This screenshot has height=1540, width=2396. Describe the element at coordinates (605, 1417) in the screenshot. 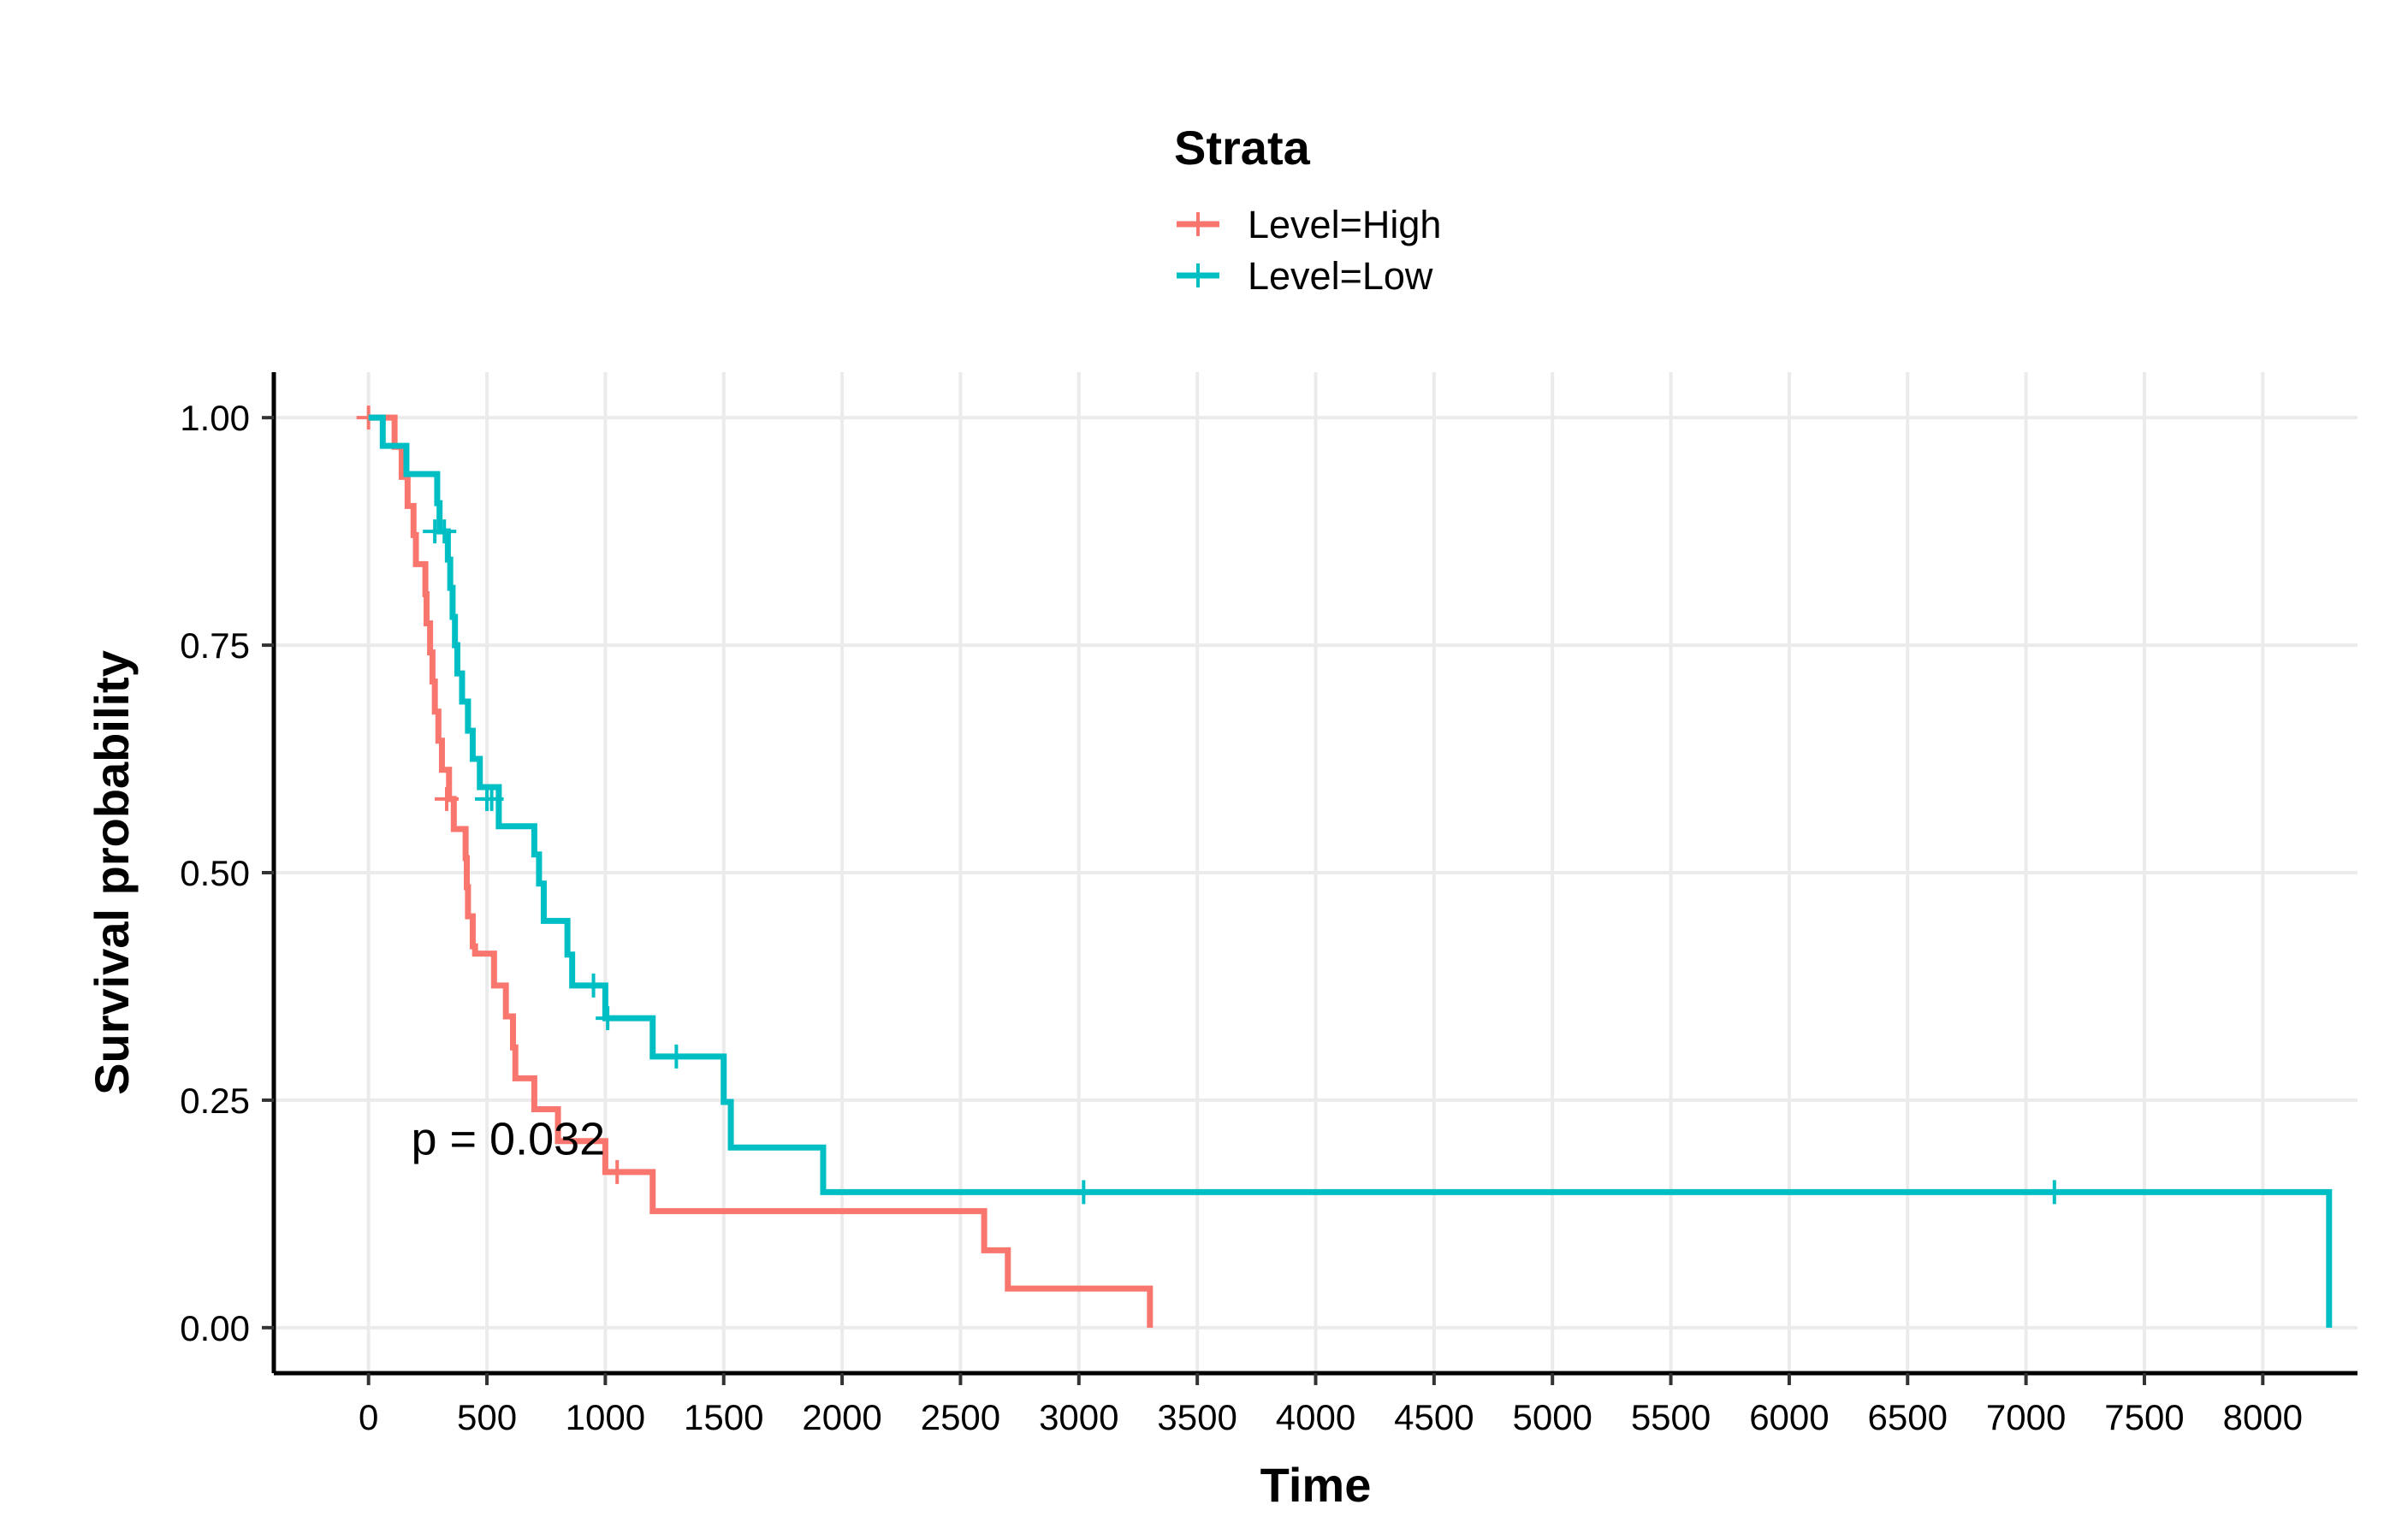

I see `x-tick-label: 1000` at that location.